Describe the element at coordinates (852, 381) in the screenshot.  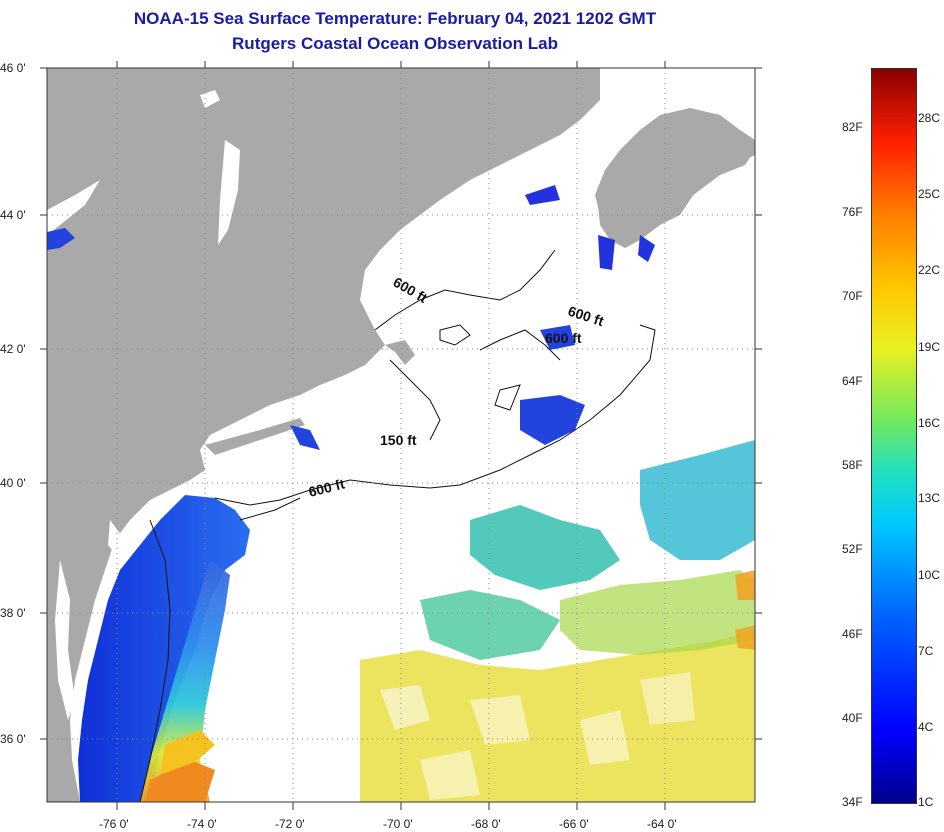
I see `colorbar-f-label: 64F` at that location.